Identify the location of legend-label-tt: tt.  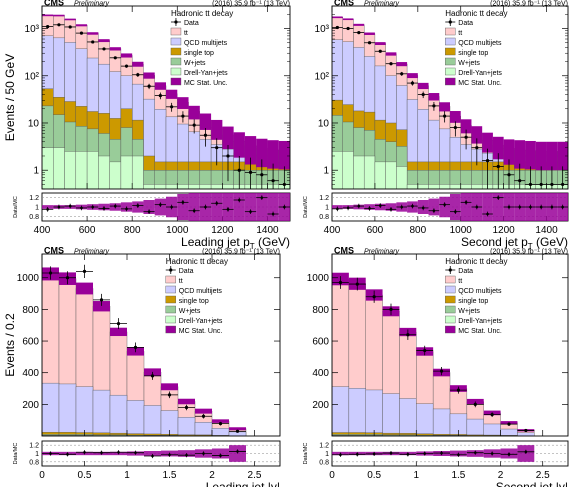
(460, 33).